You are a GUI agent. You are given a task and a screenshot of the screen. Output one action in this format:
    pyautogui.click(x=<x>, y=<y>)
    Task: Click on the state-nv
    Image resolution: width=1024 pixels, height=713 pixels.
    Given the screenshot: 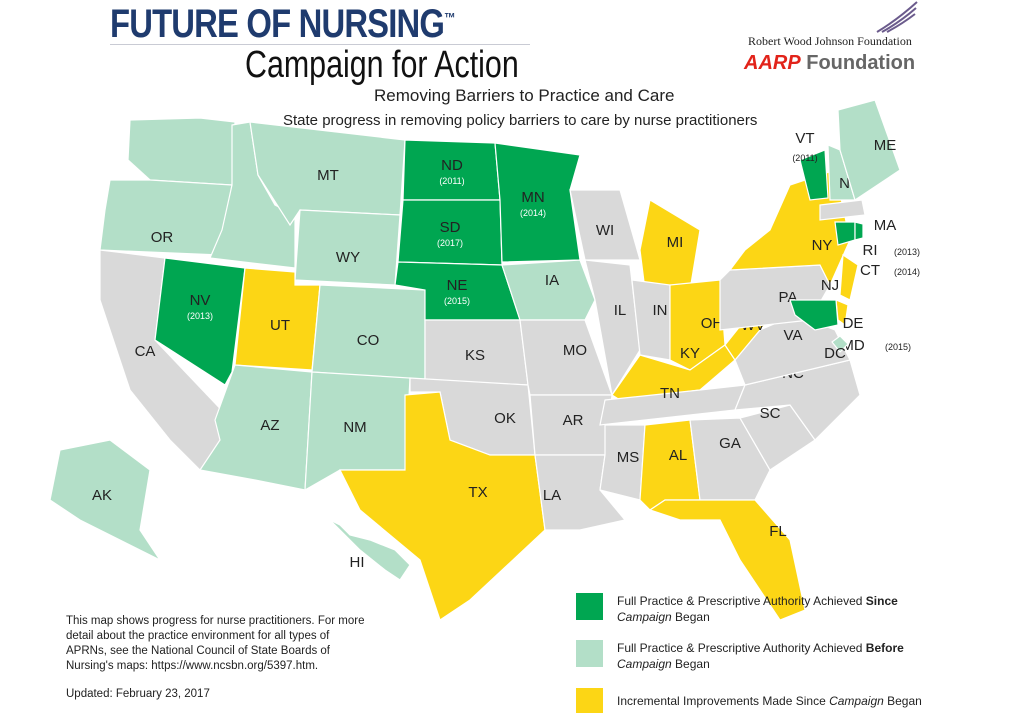 What is the action you would take?
    pyautogui.click(x=200, y=321)
    